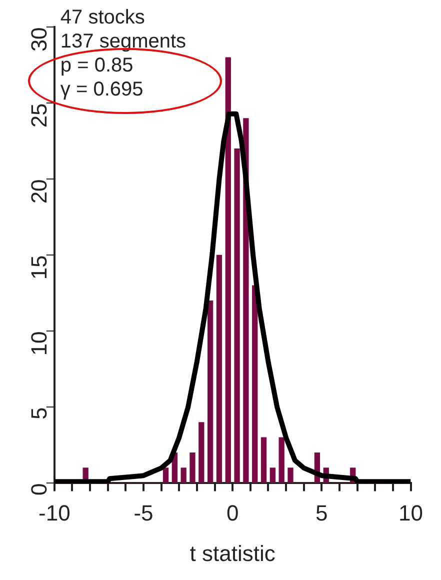 This screenshot has height=580, width=441. What do you see at coordinates (39, 39) in the screenshot?
I see `y-tick-label: 30` at bounding box center [39, 39].